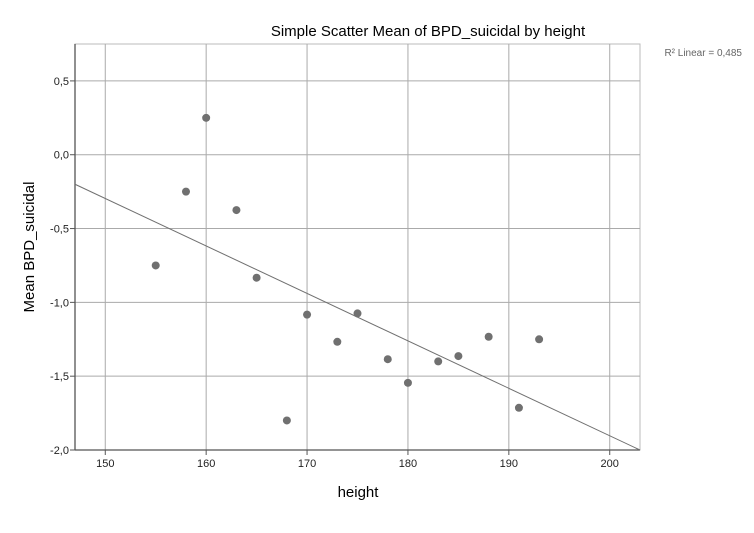 The image size is (754, 533). Describe the element at coordinates (29, 247) in the screenshot. I see `y-axis-label: Mean BPD_suicidal` at that location.